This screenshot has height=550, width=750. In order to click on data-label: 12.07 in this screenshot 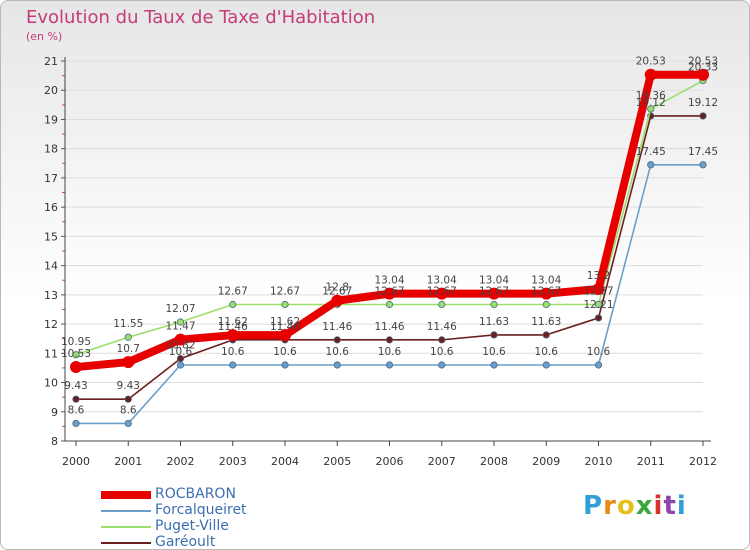, I will do `click(180, 309)`.